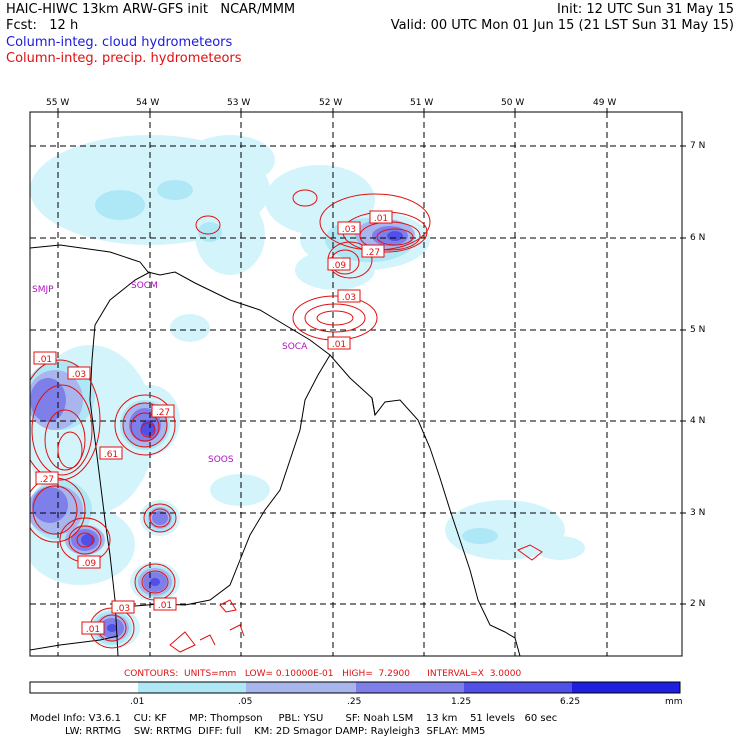 The width and height of the screenshot is (740, 740). What do you see at coordinates (461, 702) in the screenshot?
I see `legend-label: 1.25` at bounding box center [461, 702].